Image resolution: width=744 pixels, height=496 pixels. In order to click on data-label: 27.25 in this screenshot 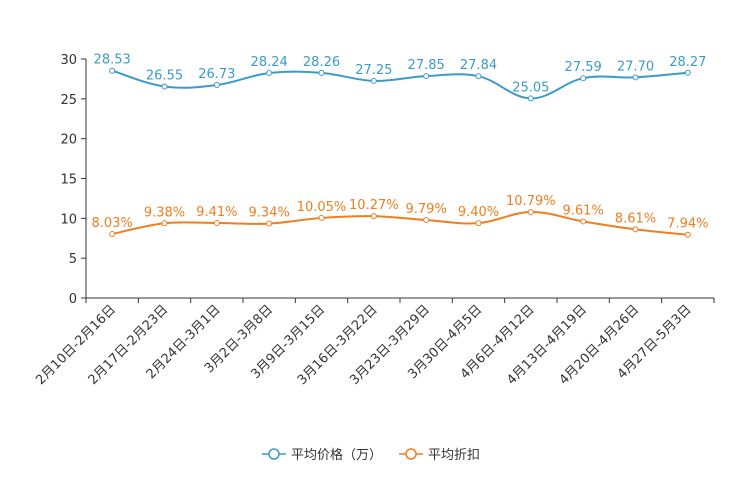, I will do `click(373, 70)`.